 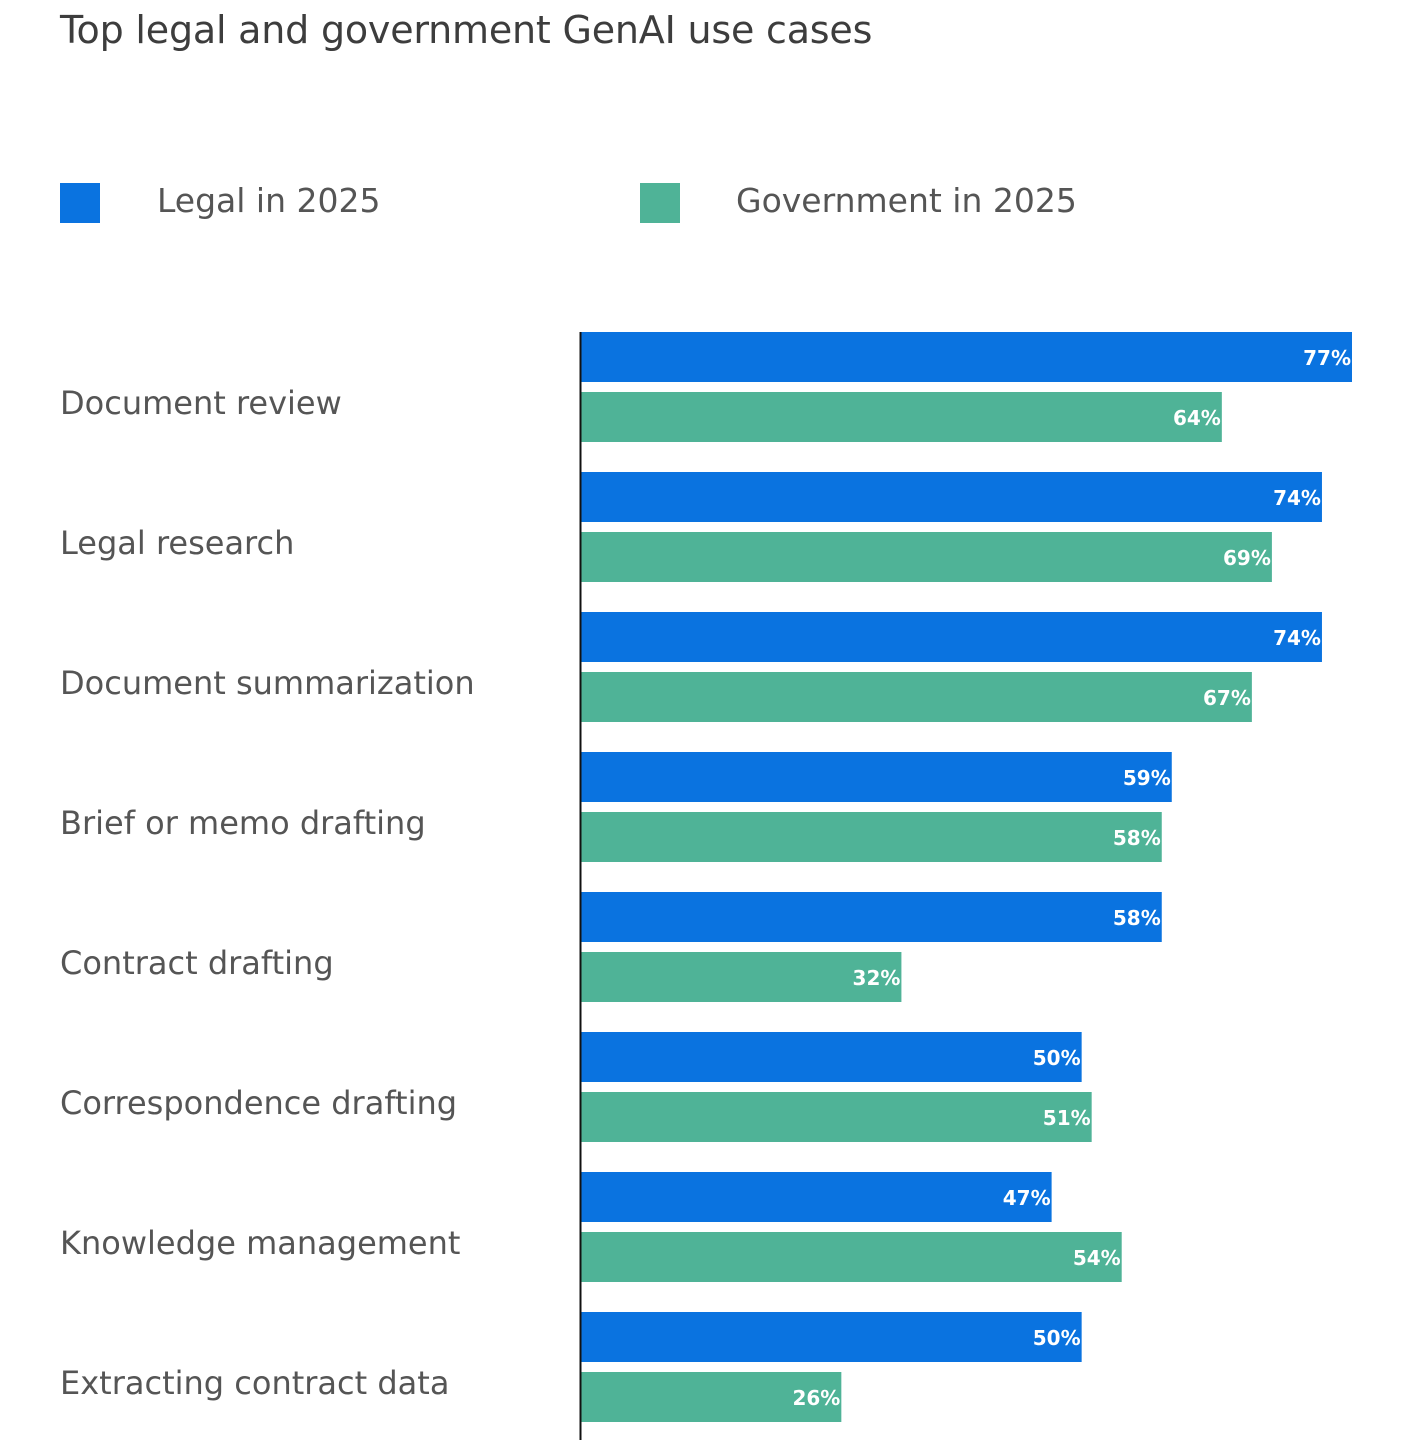 What do you see at coordinates (254, 1383) in the screenshot?
I see `category-label: Extracting contract data` at bounding box center [254, 1383].